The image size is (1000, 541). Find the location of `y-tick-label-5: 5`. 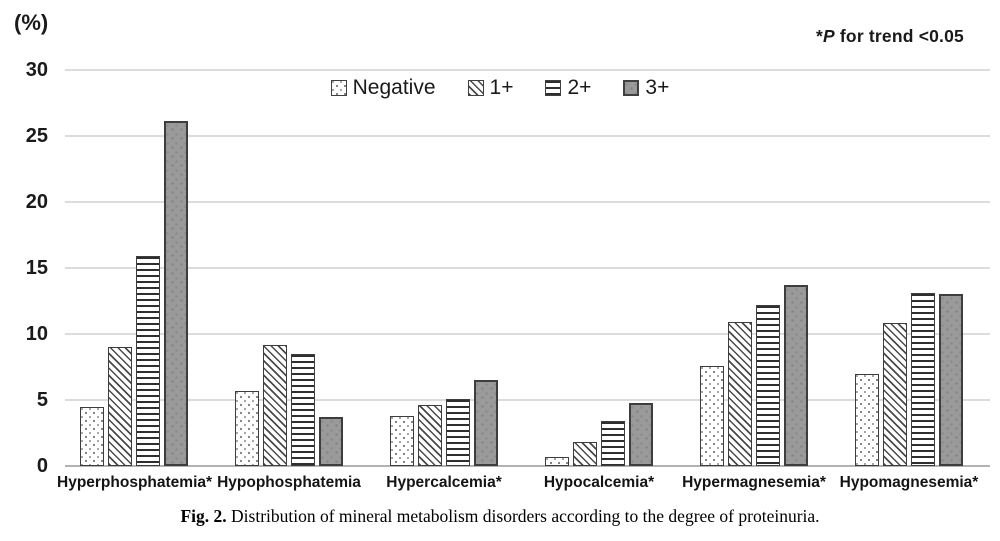

y-tick-label-5: 5 is located at coordinates (42, 400).